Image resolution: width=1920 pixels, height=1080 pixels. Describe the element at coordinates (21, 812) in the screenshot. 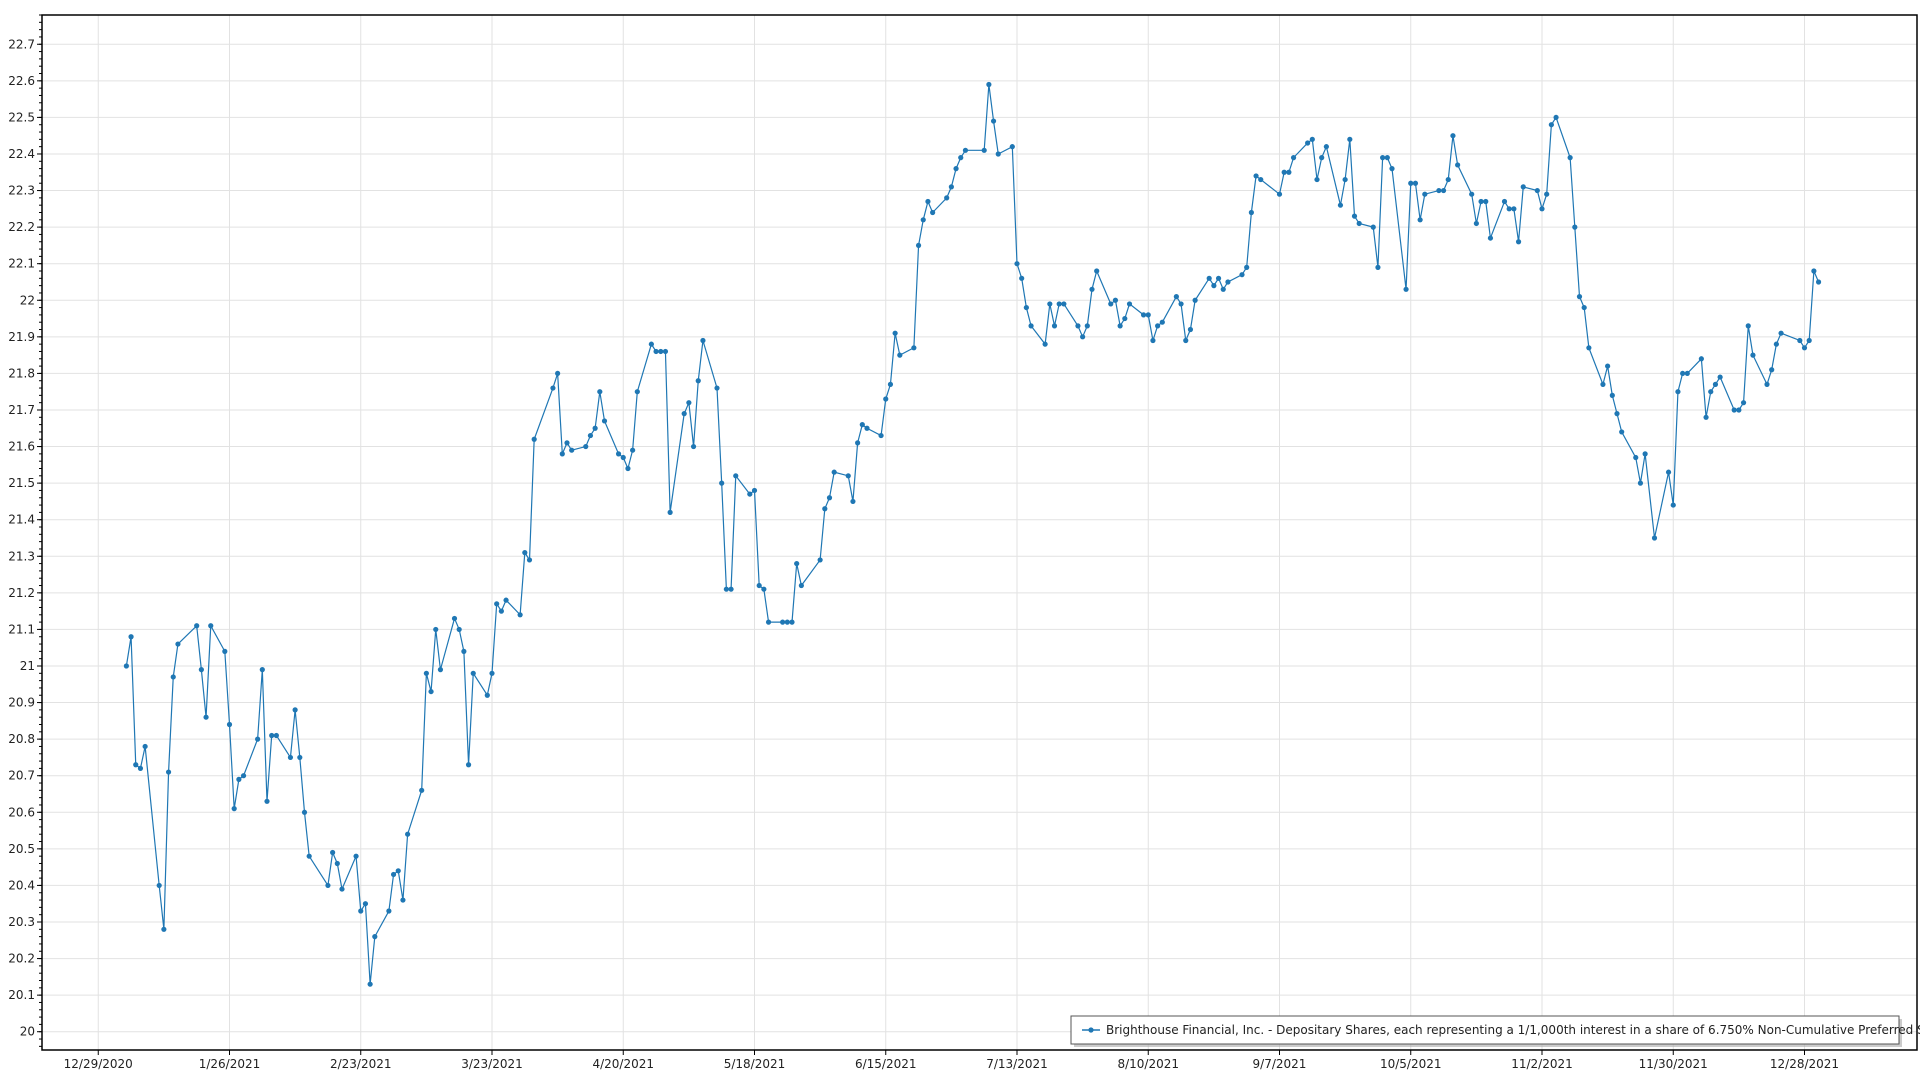

I see `y-tick-label: 20.6` at that location.